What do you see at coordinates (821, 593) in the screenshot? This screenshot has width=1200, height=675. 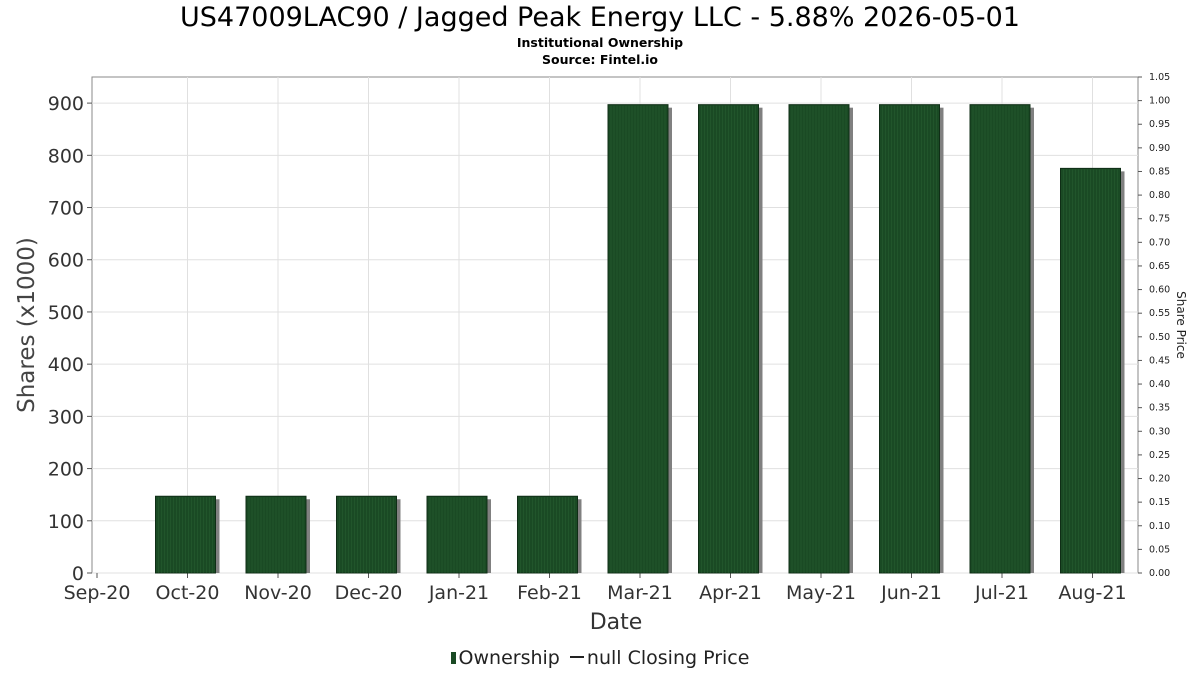 I see `x-tick-label: May-21` at bounding box center [821, 593].